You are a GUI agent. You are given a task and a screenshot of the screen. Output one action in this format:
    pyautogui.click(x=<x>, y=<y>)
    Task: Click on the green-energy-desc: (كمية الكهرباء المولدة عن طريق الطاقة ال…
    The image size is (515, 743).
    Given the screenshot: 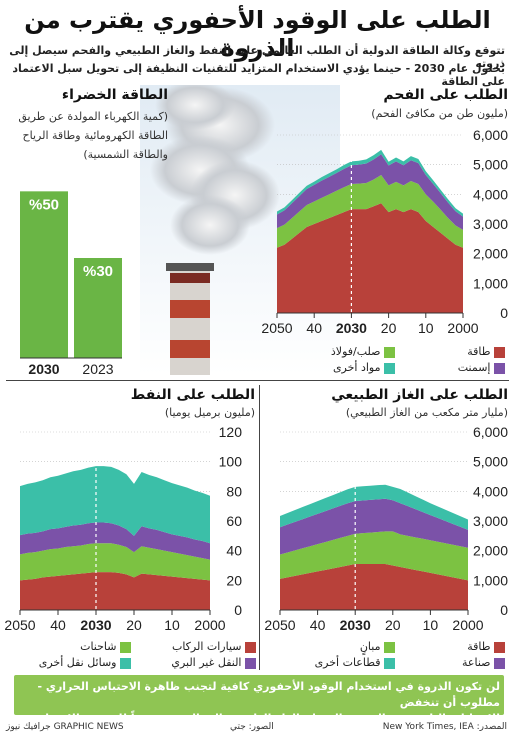 What is the action you would take?
    pyautogui.click(x=88, y=135)
    